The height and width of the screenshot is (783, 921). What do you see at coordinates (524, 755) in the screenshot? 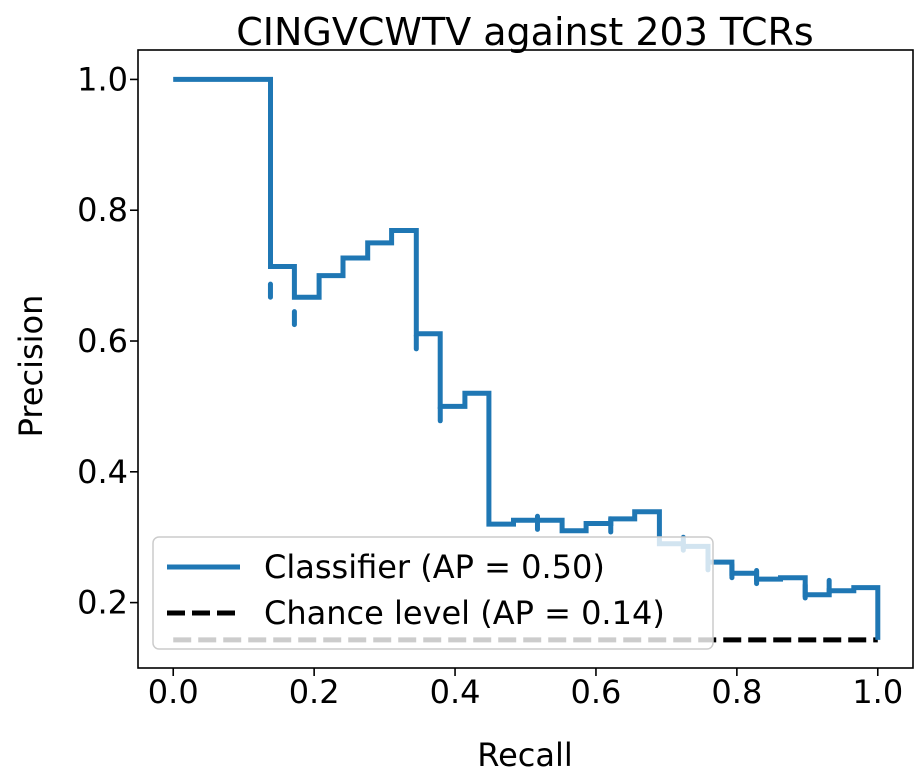
I see `x-axis-label: Recall` at bounding box center [524, 755].